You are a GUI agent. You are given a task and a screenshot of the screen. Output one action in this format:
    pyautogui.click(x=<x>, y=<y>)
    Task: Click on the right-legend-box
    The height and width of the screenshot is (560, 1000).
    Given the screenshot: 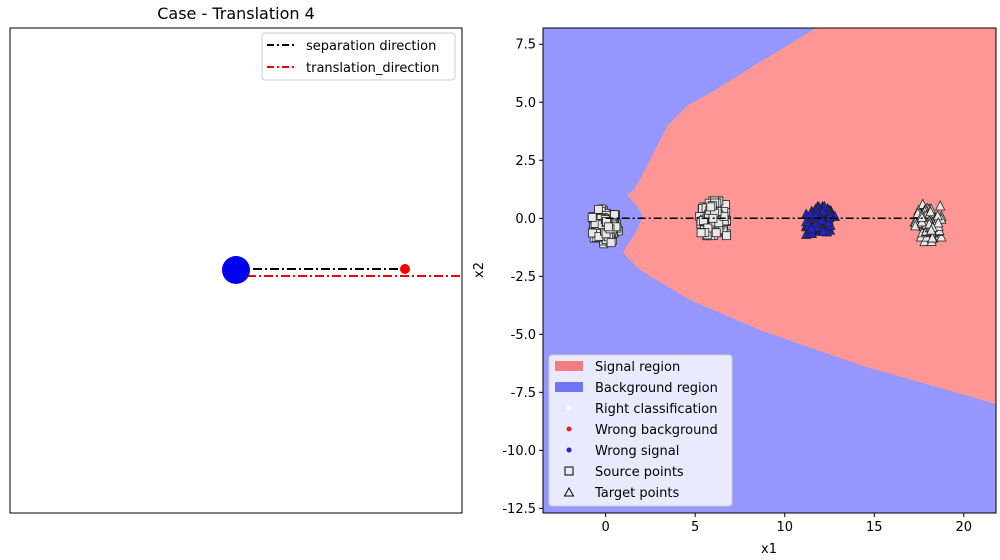 What is the action you would take?
    pyautogui.click(x=640, y=430)
    